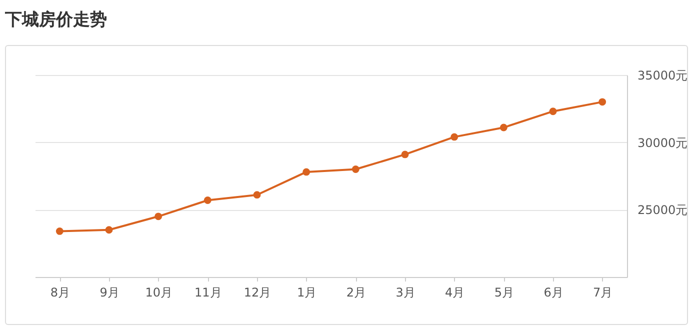  Describe the element at coordinates (504, 293) in the screenshot. I see `x-tick-label: 5月` at that location.